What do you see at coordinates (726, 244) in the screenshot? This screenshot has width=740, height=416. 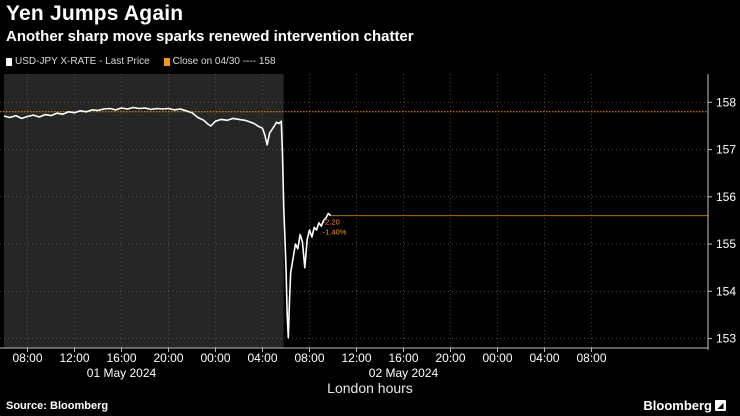 I see `y-tick-label: 155` at bounding box center [726, 244].